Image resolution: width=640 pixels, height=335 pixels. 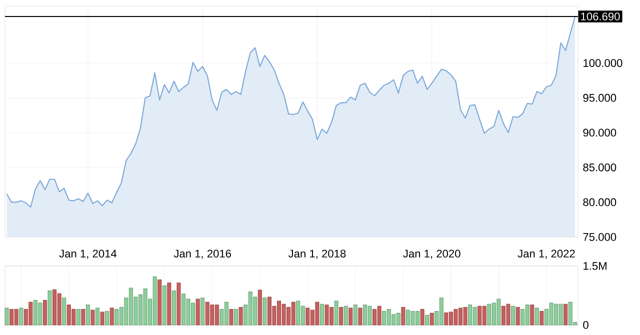 I want to click on y-tick-label: 75.000, so click(x=599, y=237).